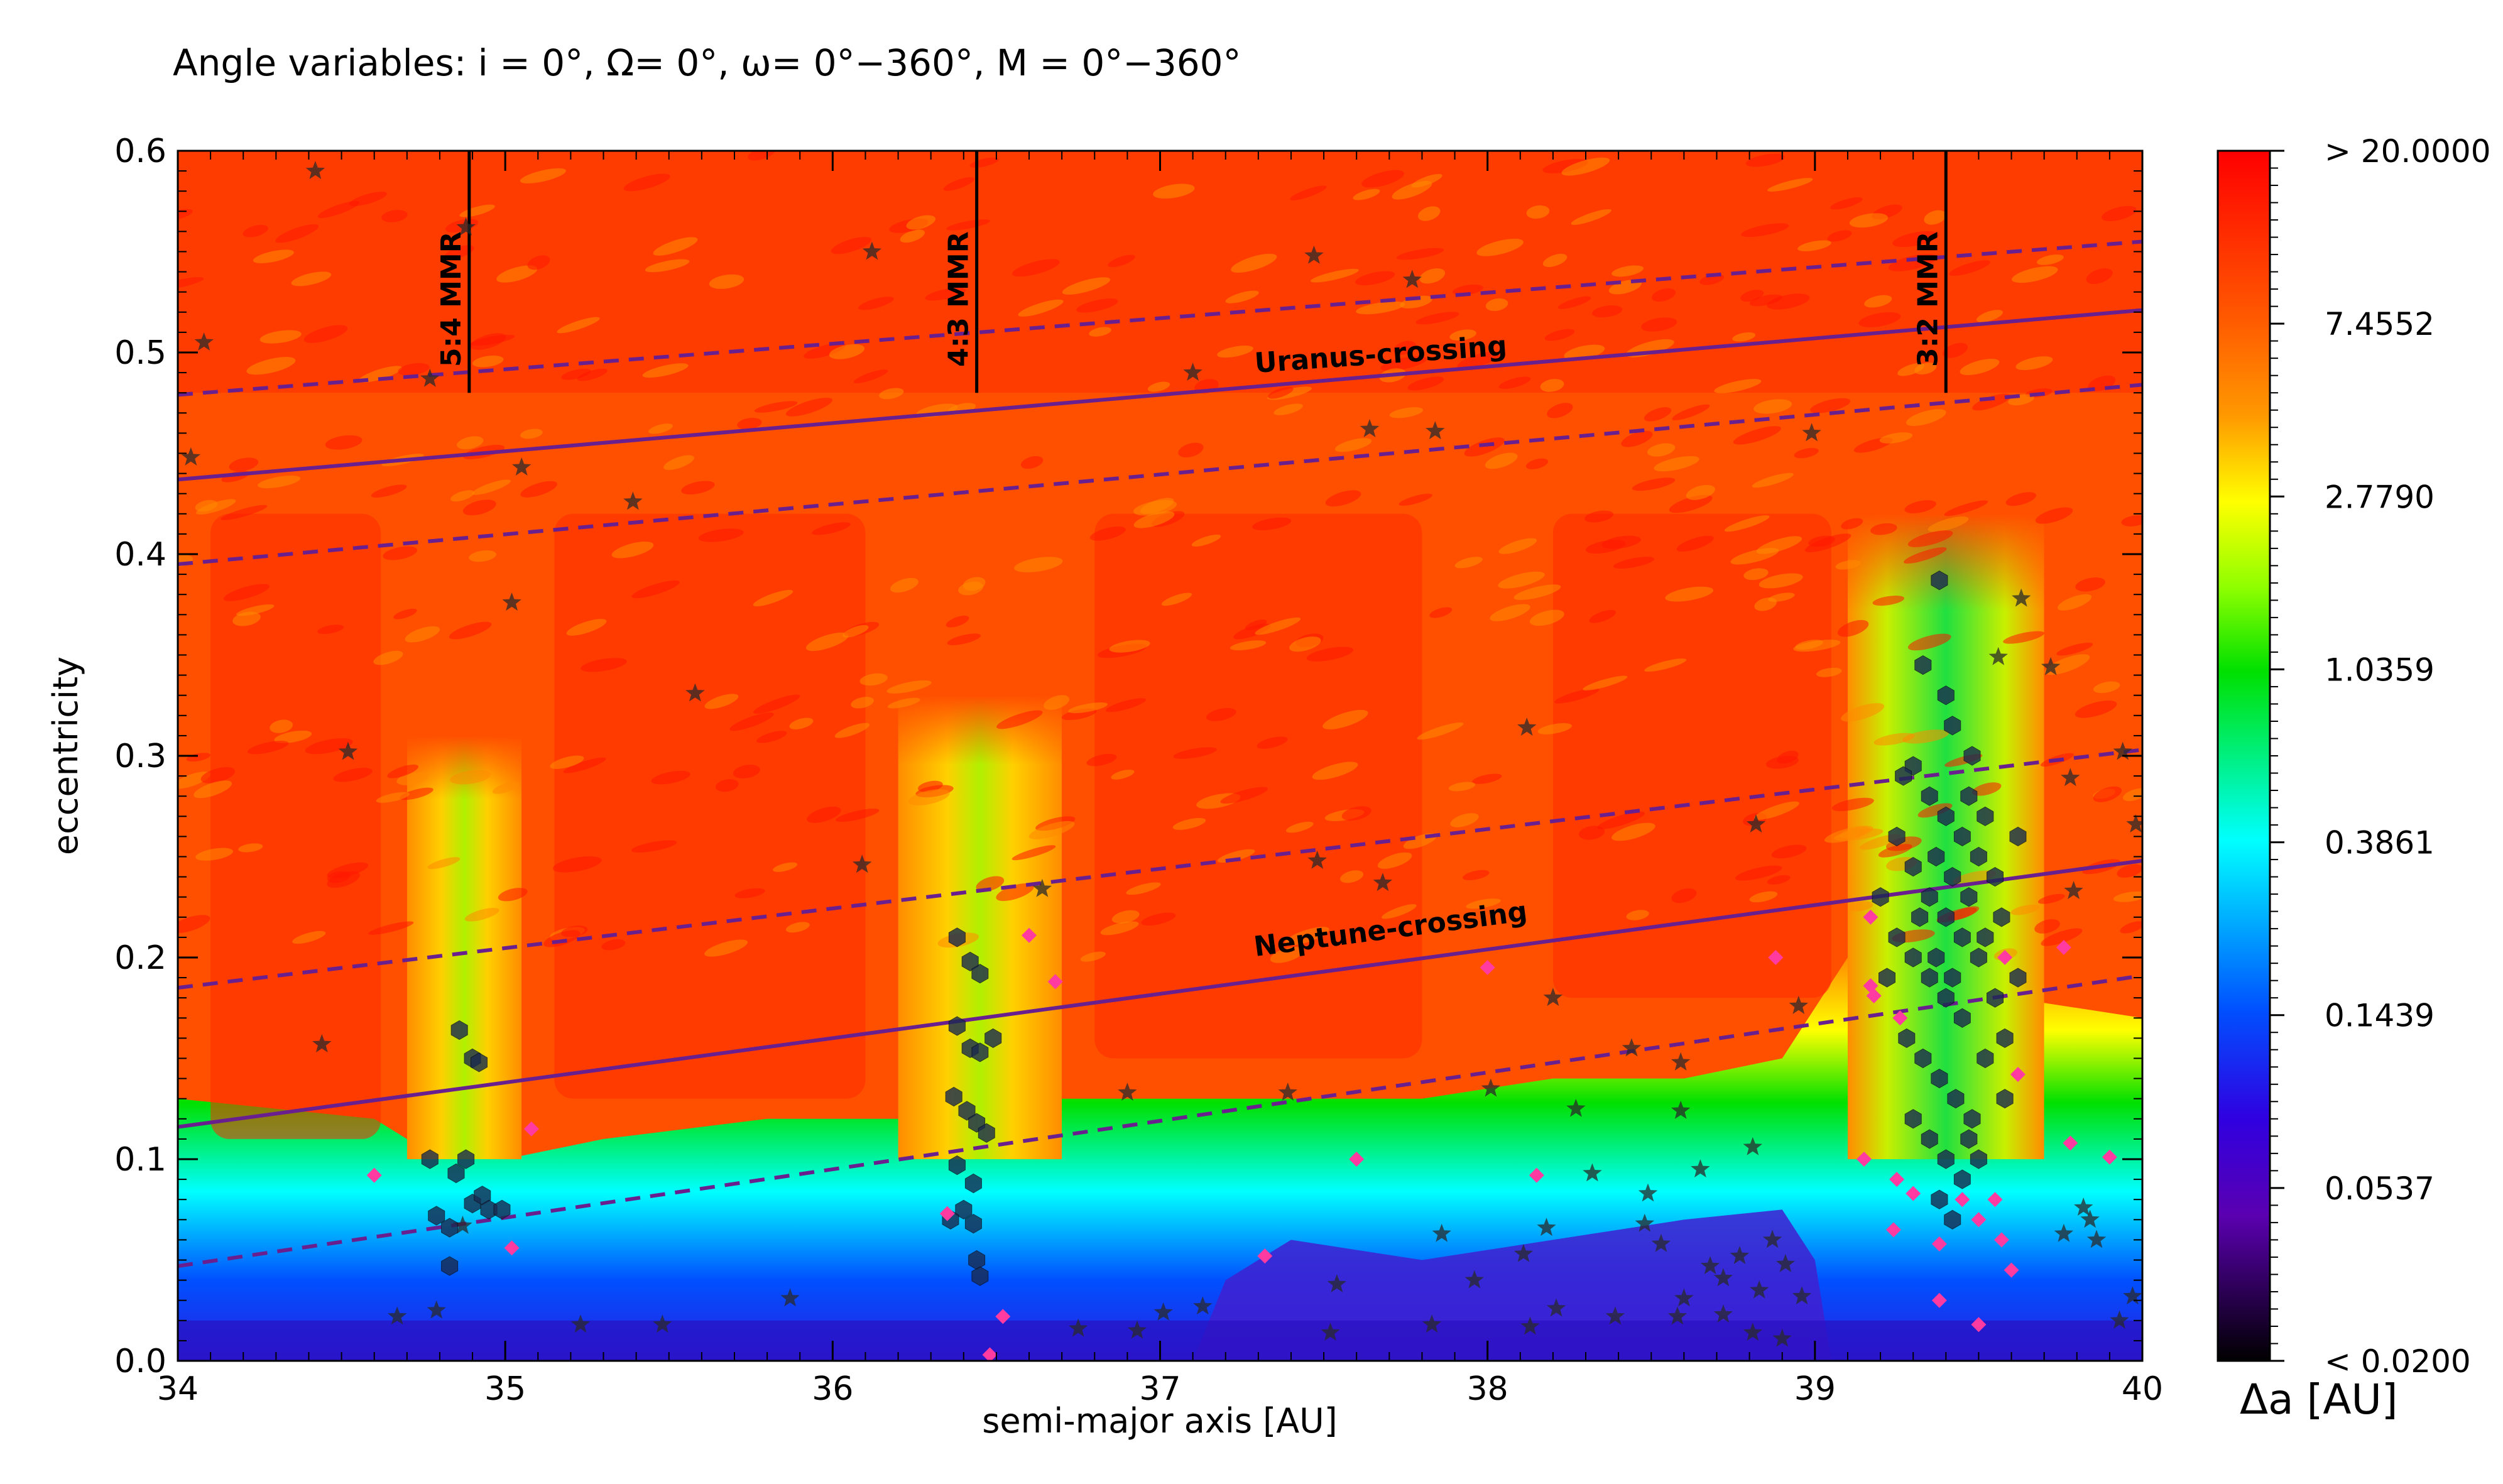  What do you see at coordinates (140, 555) in the screenshot?
I see `y-tick-label: 0.4` at bounding box center [140, 555].